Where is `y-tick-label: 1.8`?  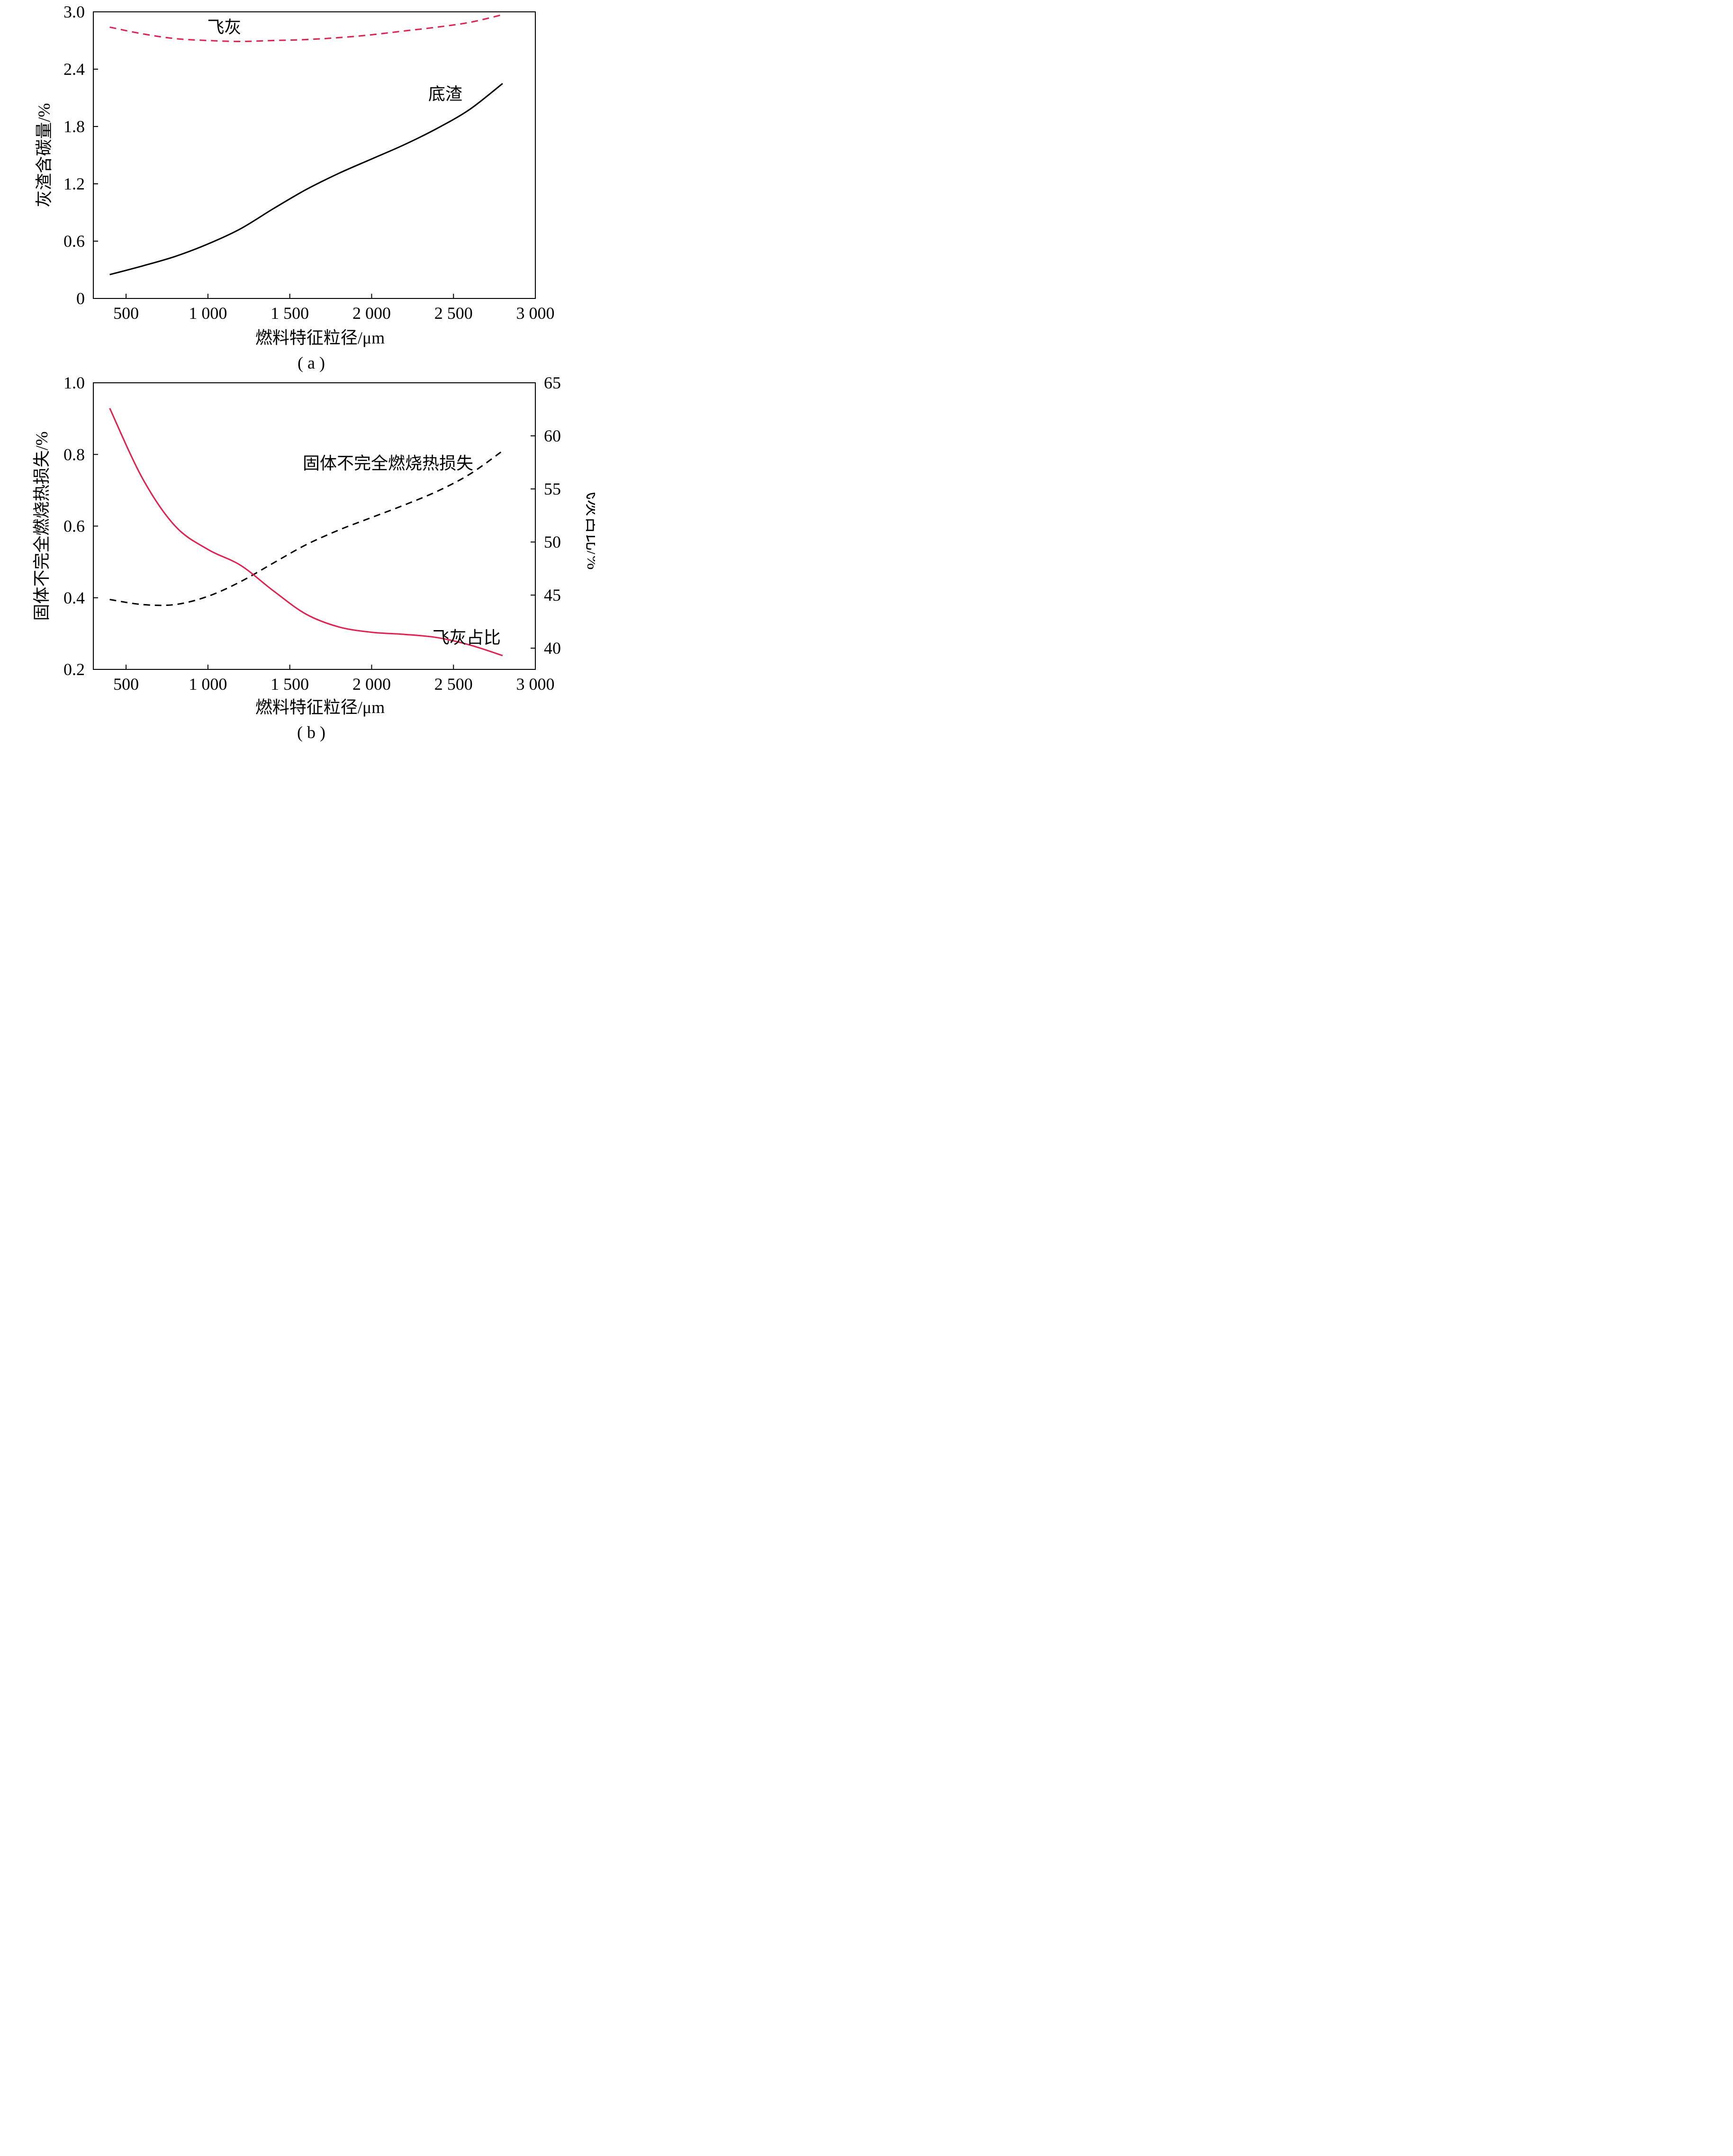
y-tick-label: 1.8 is located at coordinates (74, 126).